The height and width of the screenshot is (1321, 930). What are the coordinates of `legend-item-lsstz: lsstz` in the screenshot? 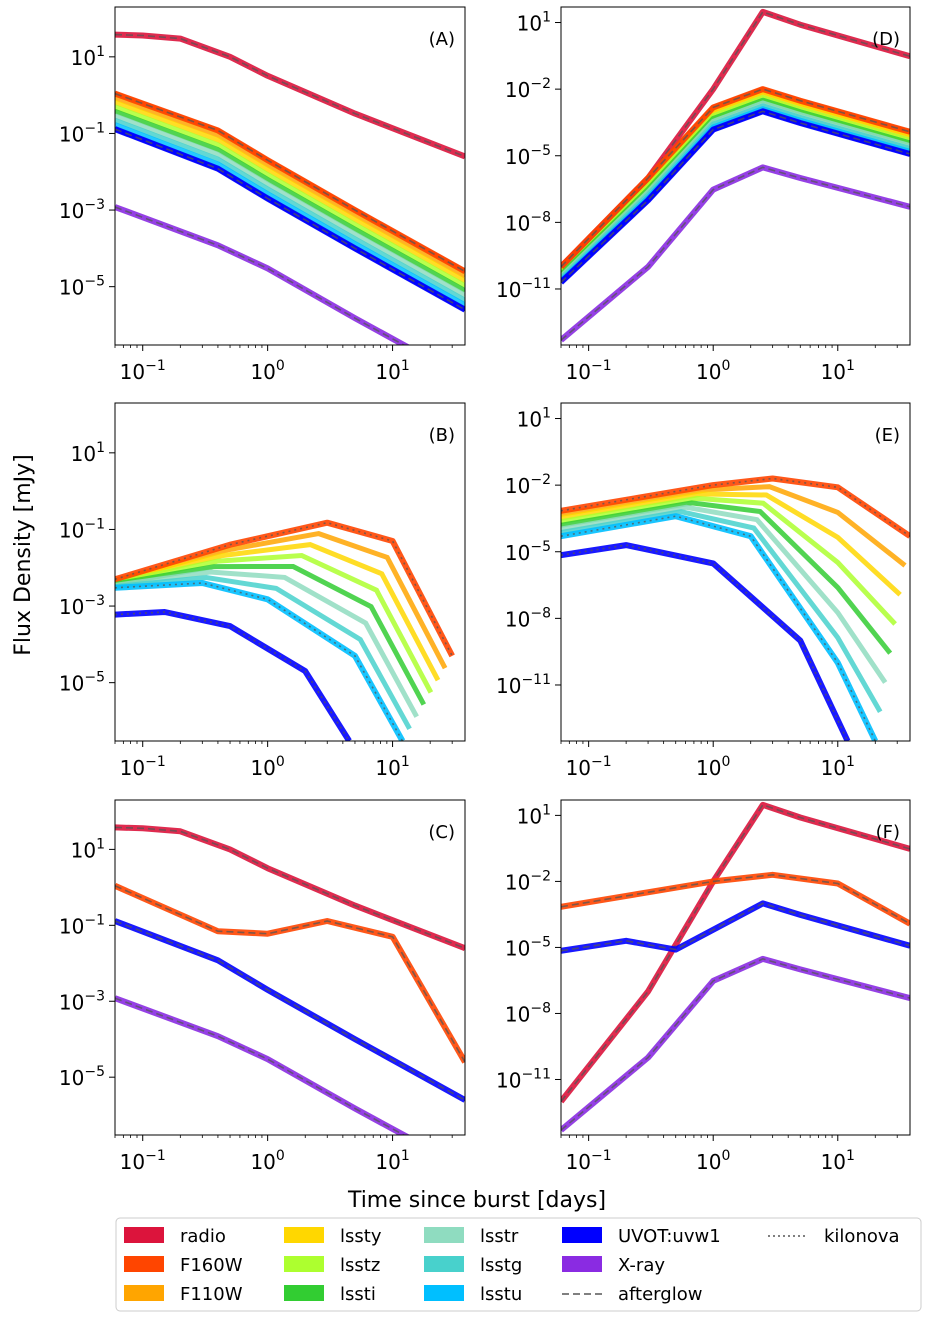 It's located at (332, 1265).